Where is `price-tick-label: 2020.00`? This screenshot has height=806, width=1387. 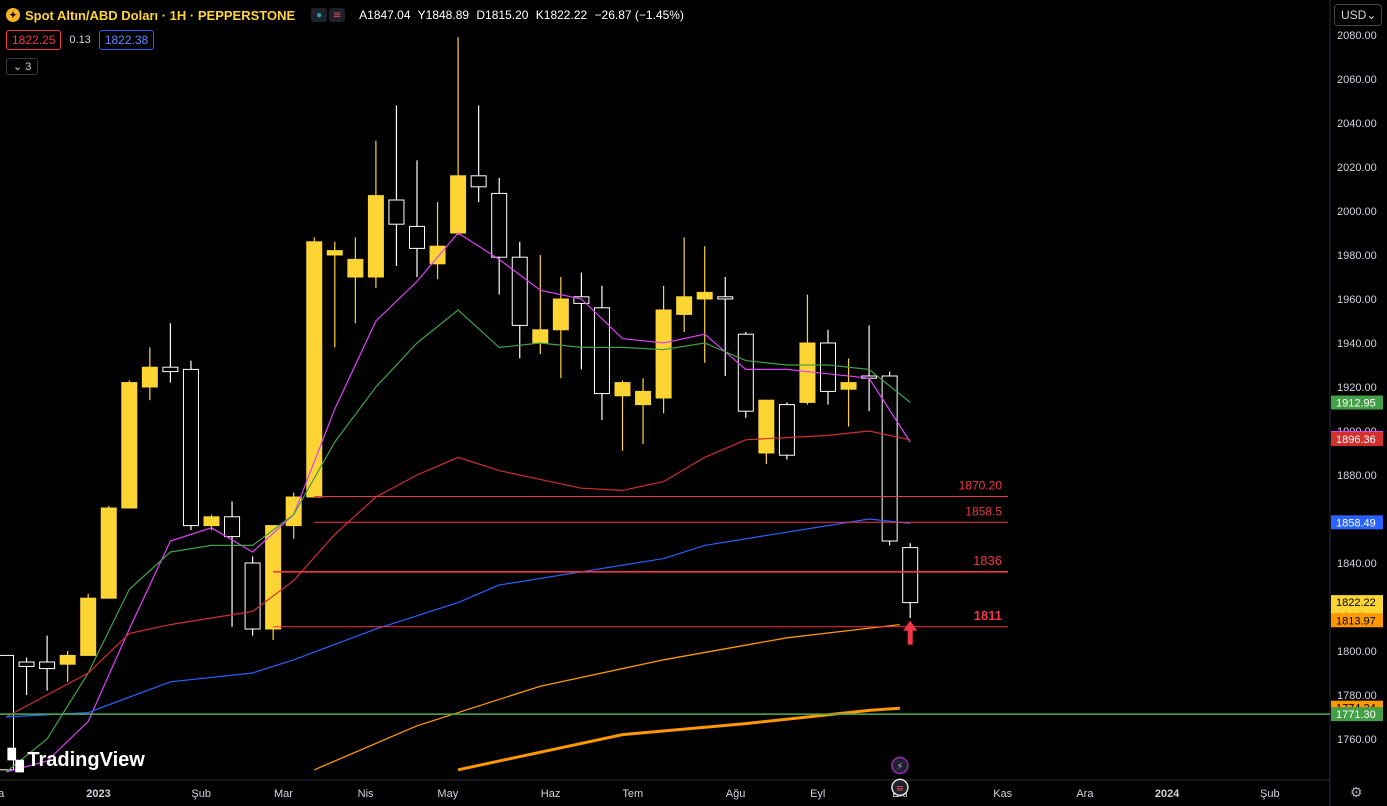 price-tick-label: 2020.00 is located at coordinates (1357, 168).